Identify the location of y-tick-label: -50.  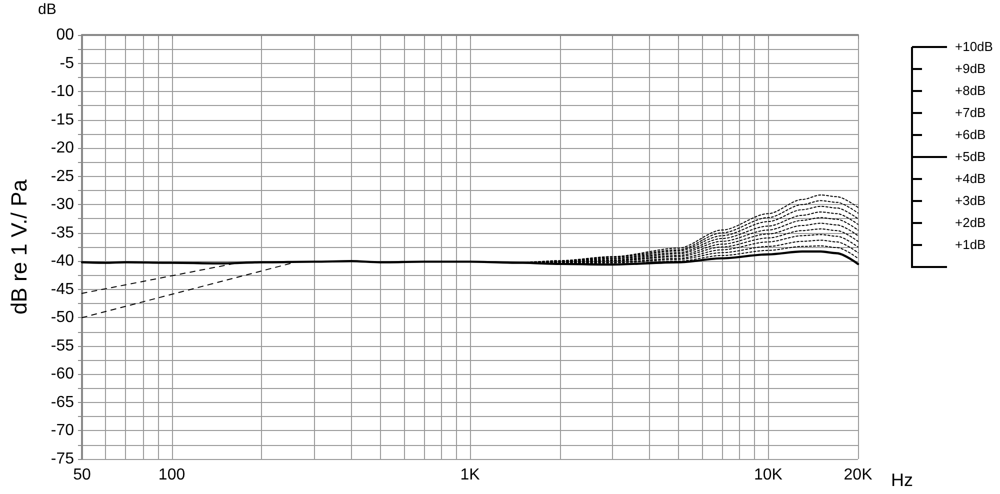
(62, 317).